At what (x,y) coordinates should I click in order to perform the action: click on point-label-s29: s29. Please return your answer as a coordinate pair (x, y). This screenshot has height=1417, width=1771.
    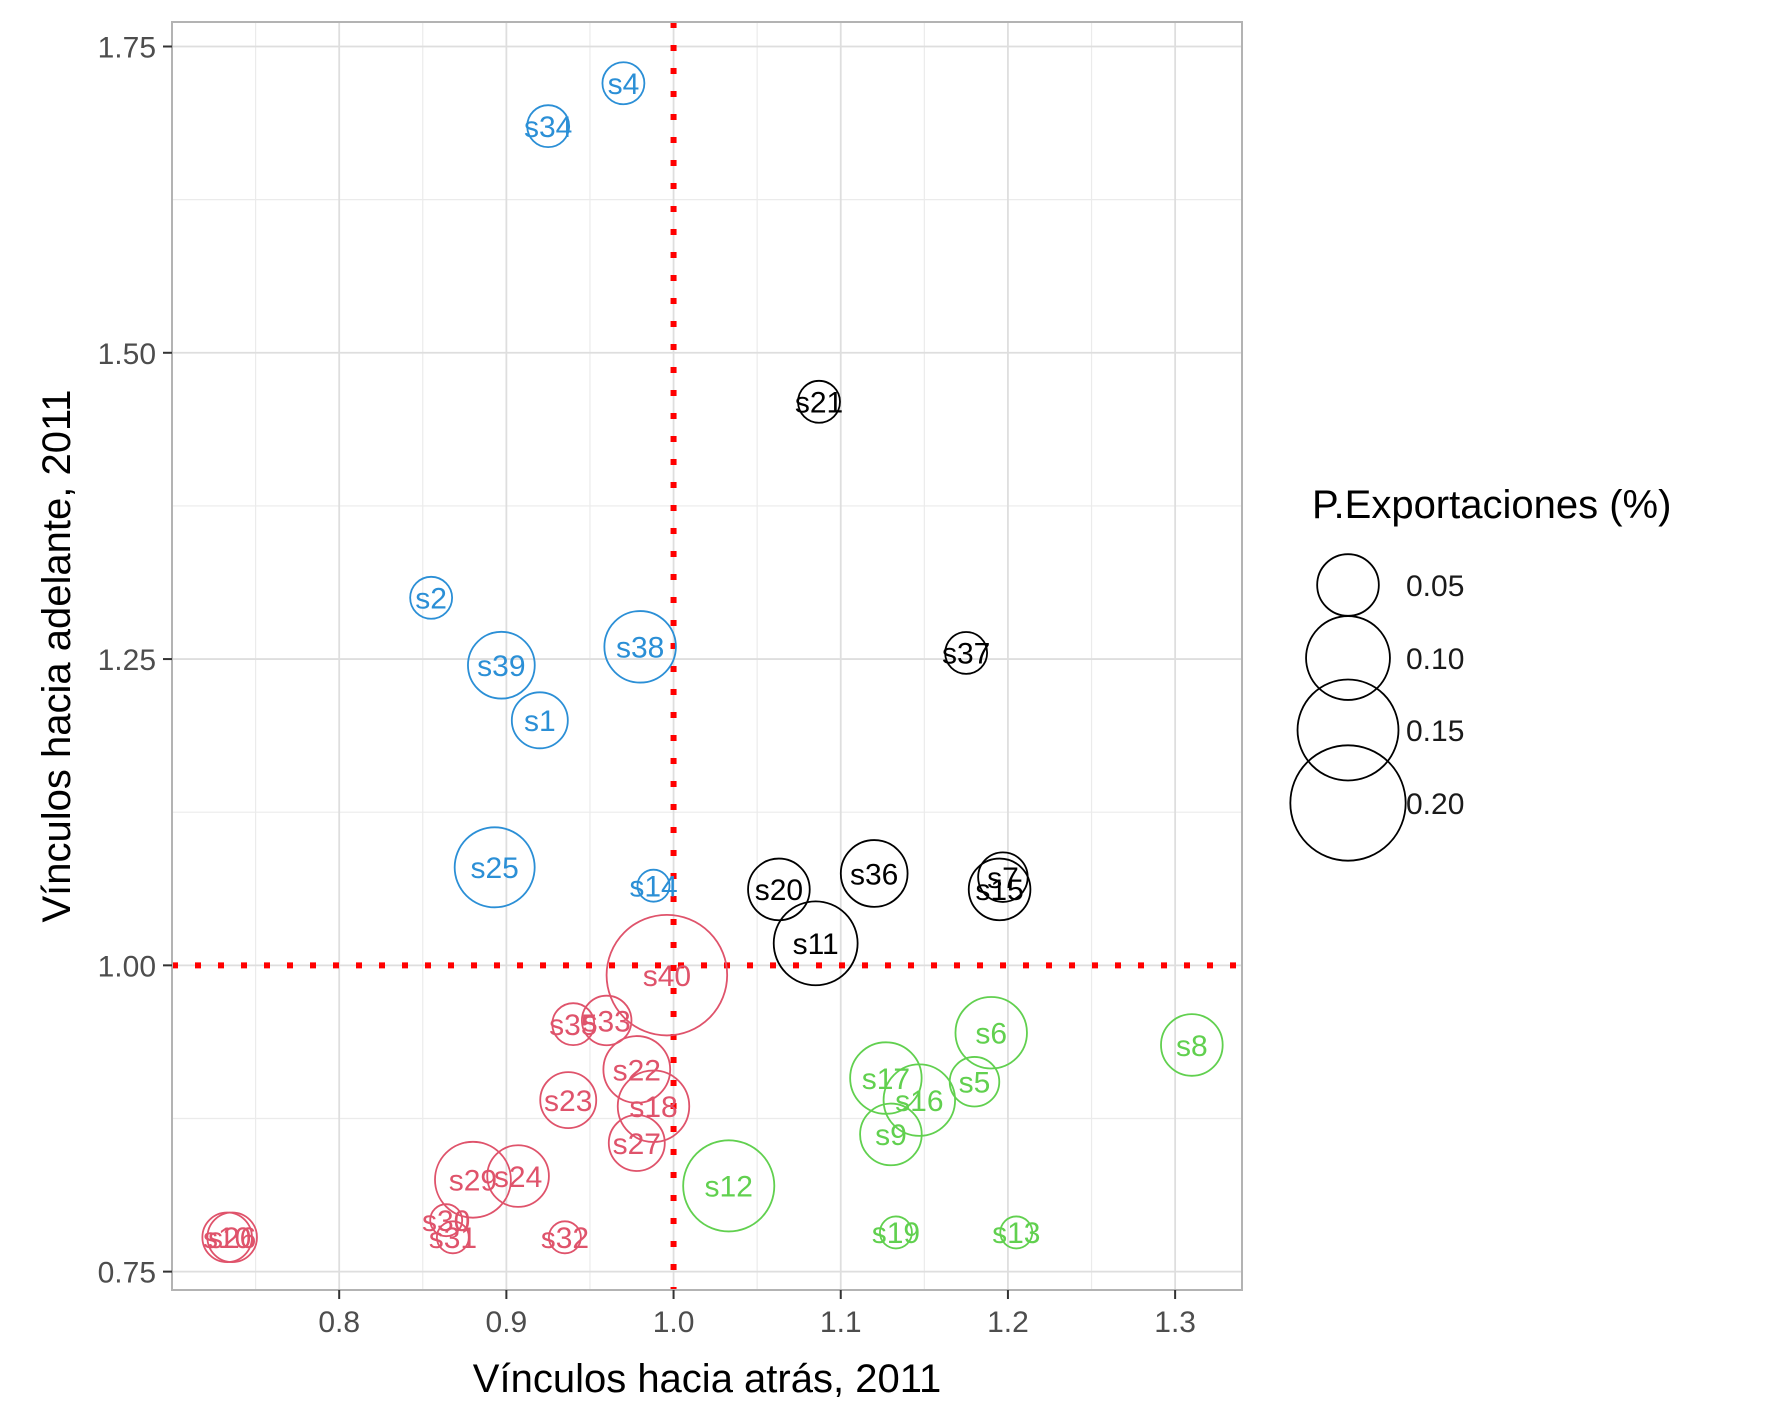
    Looking at the image, I should click on (473, 1181).